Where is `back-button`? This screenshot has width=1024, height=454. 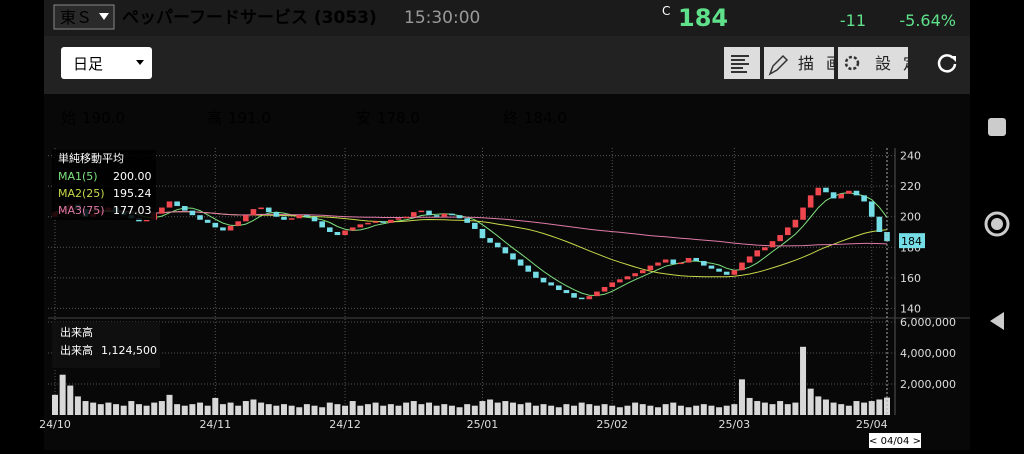 back-button is located at coordinates (997, 321).